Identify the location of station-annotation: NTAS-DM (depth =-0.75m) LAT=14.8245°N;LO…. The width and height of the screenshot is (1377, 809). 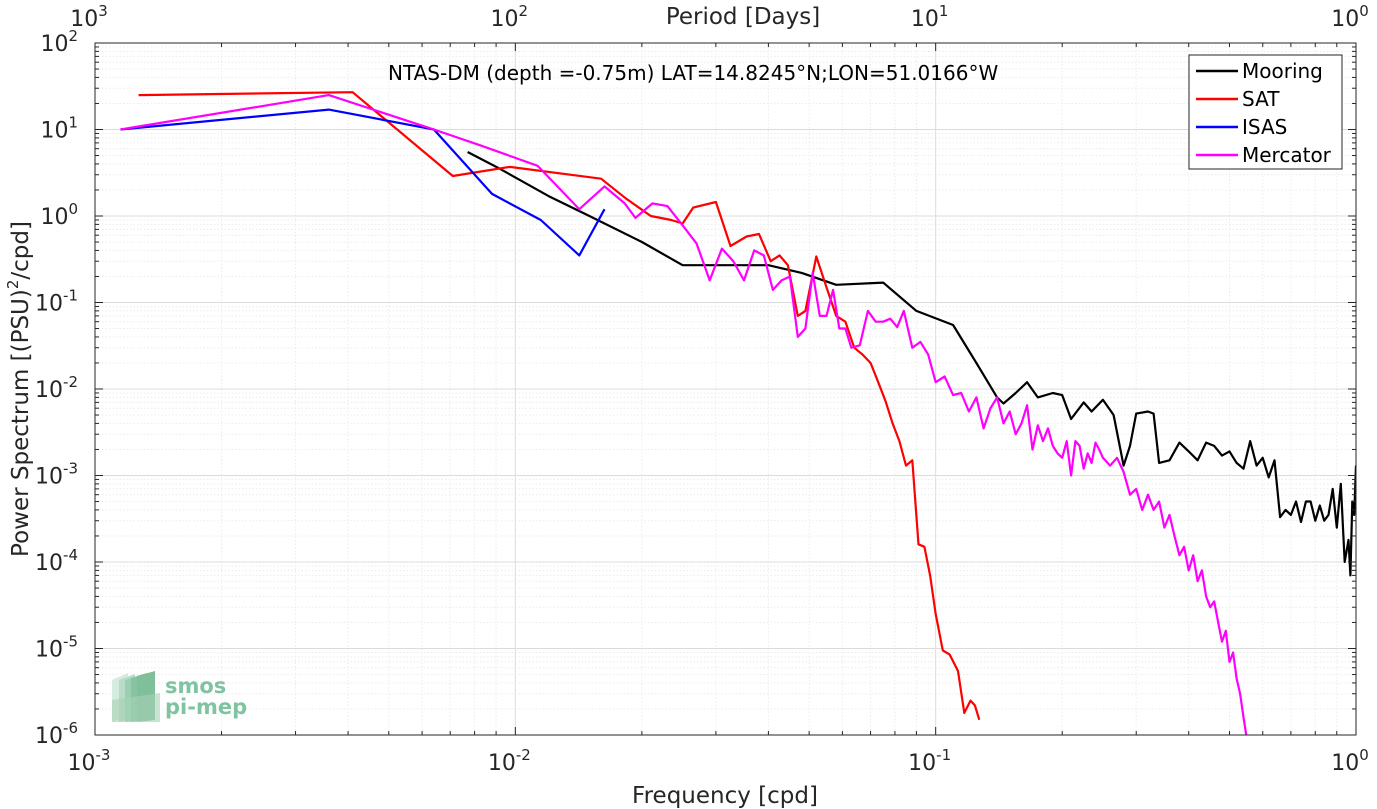
(693, 73).